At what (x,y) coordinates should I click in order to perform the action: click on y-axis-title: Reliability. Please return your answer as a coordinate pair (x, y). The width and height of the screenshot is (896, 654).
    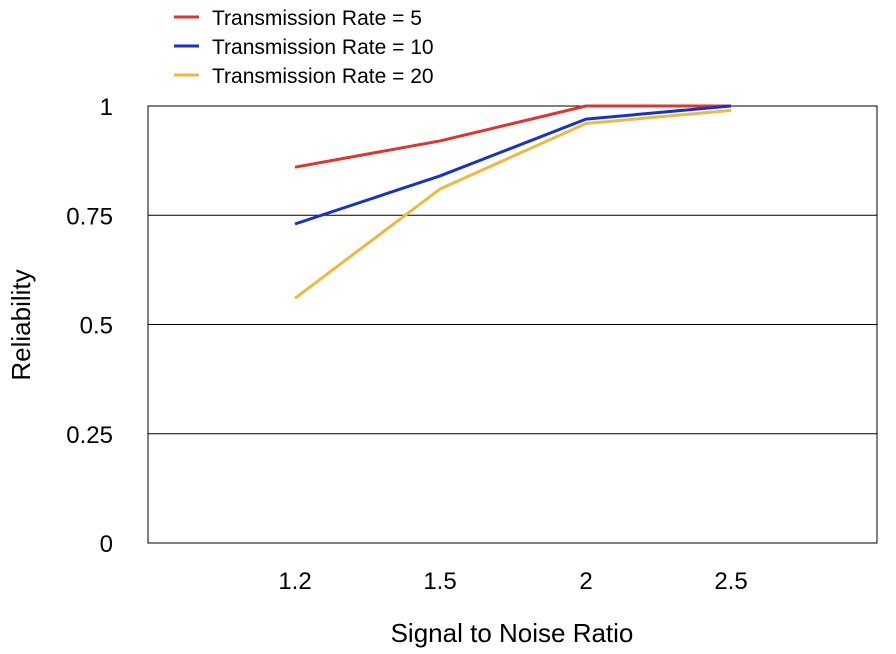
    Looking at the image, I should click on (21, 324).